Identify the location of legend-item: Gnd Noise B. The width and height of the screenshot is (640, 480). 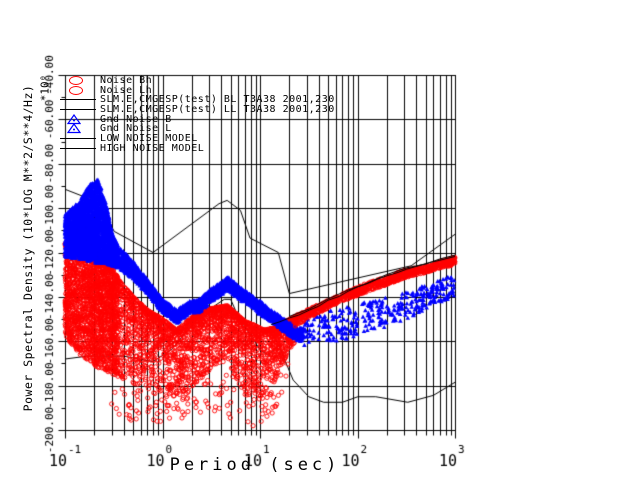
(197, 119).